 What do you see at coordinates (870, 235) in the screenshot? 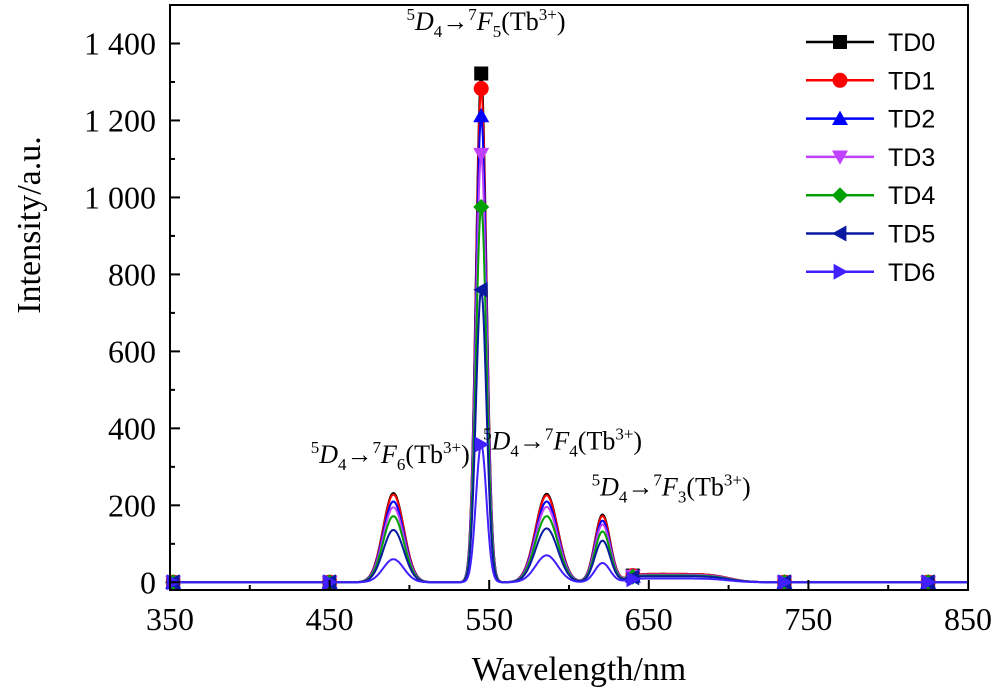
I see `legend-item-td5: TD5` at bounding box center [870, 235].